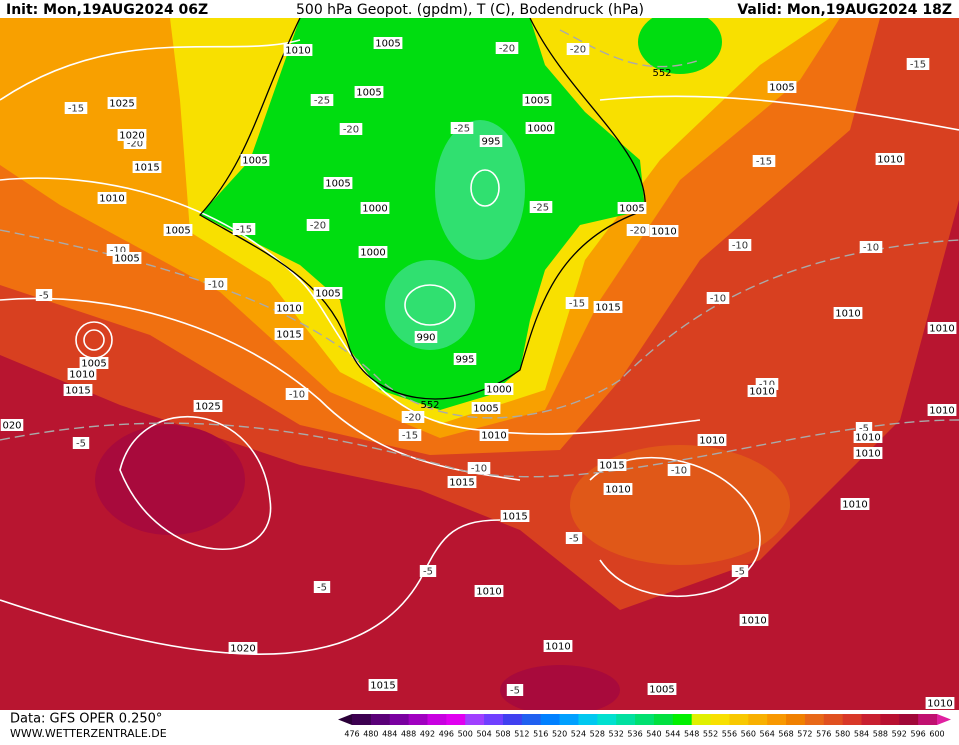  Describe the element at coordinates (842, 734) in the screenshot. I see `colorbar-tick-label: 580` at that location.